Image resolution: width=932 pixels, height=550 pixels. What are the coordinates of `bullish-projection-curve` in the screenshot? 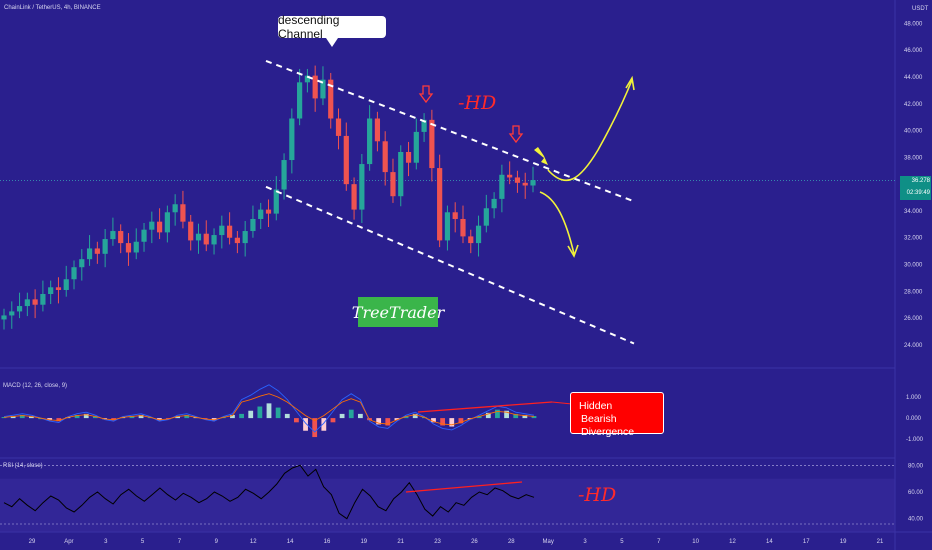 It's located at (590, 130).